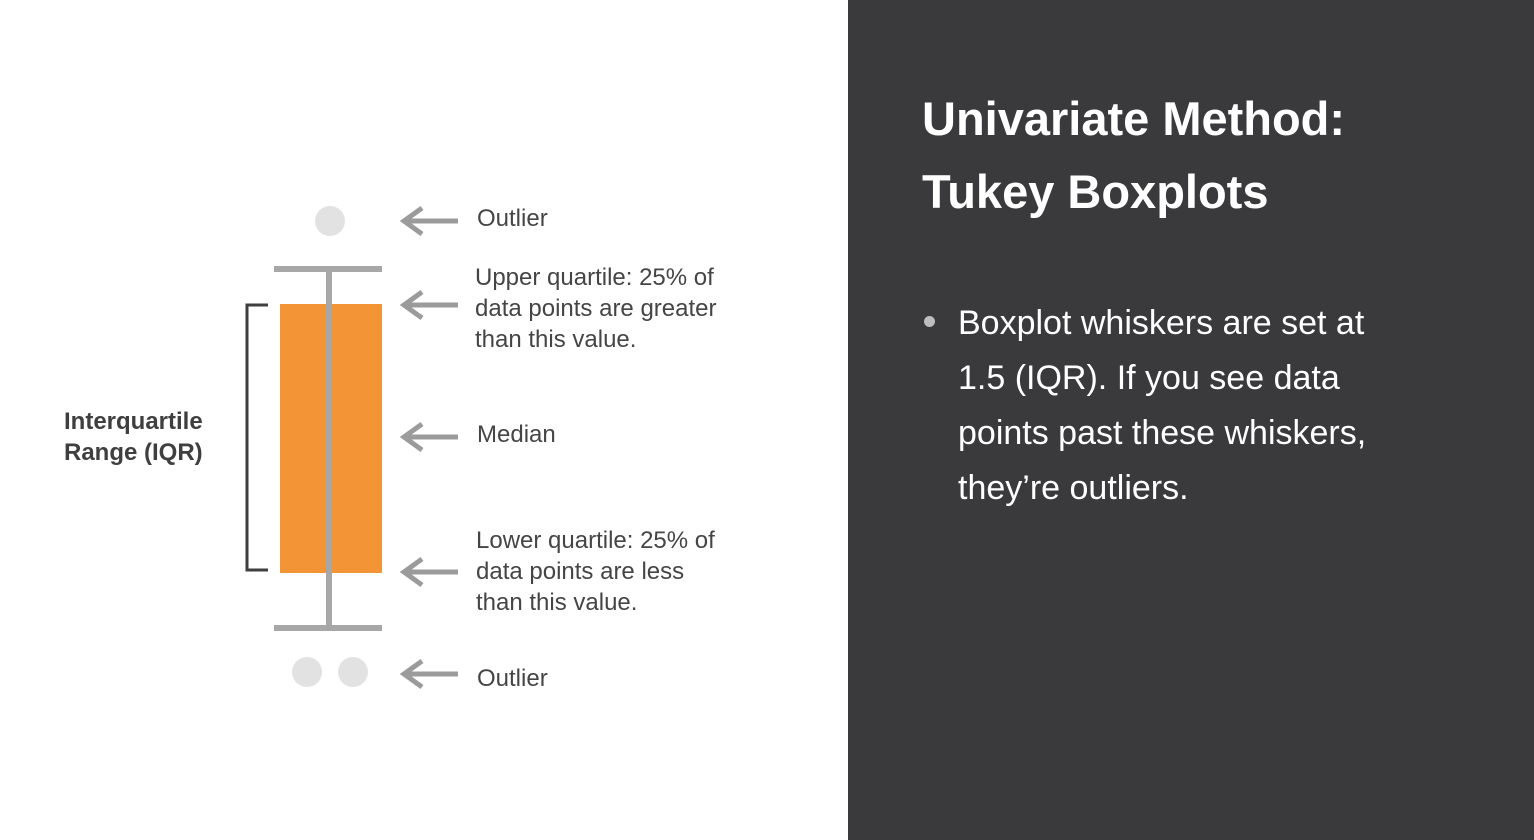 The image size is (1534, 840). Describe the element at coordinates (580, 571) in the screenshot. I see `lower-quartile-line: data points are less` at that location.